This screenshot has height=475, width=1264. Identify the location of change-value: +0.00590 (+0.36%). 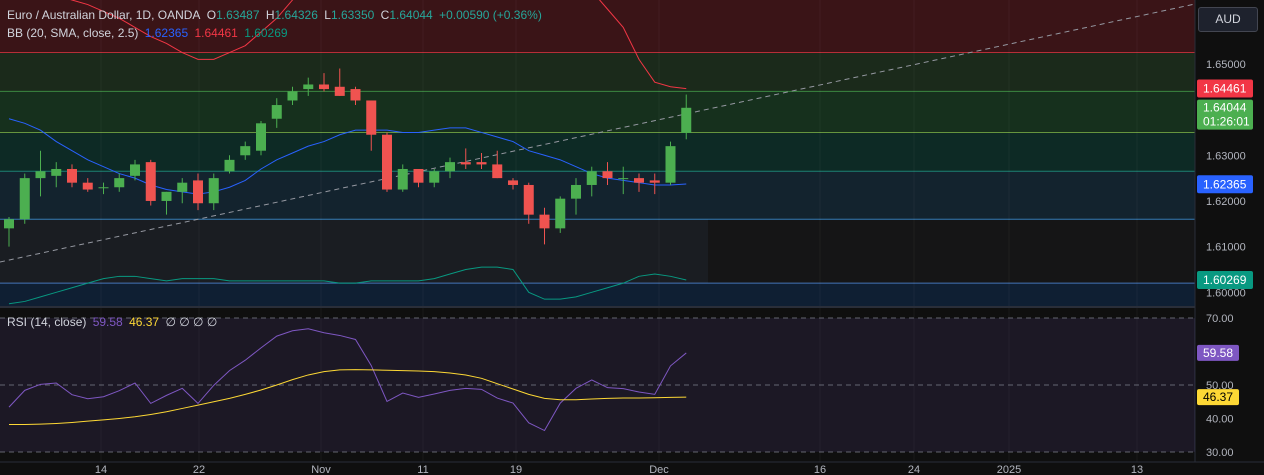
(490, 15).